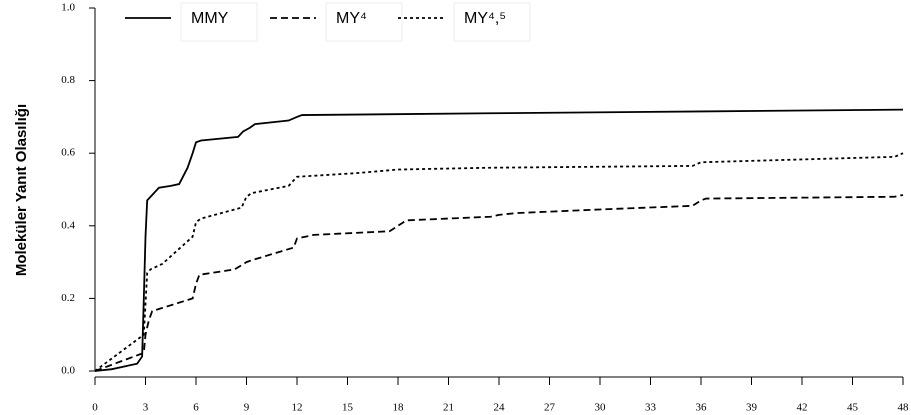 The width and height of the screenshot is (911, 415). Describe the element at coordinates (399, 408) in the screenshot. I see `x-tick-label: 18` at that location.